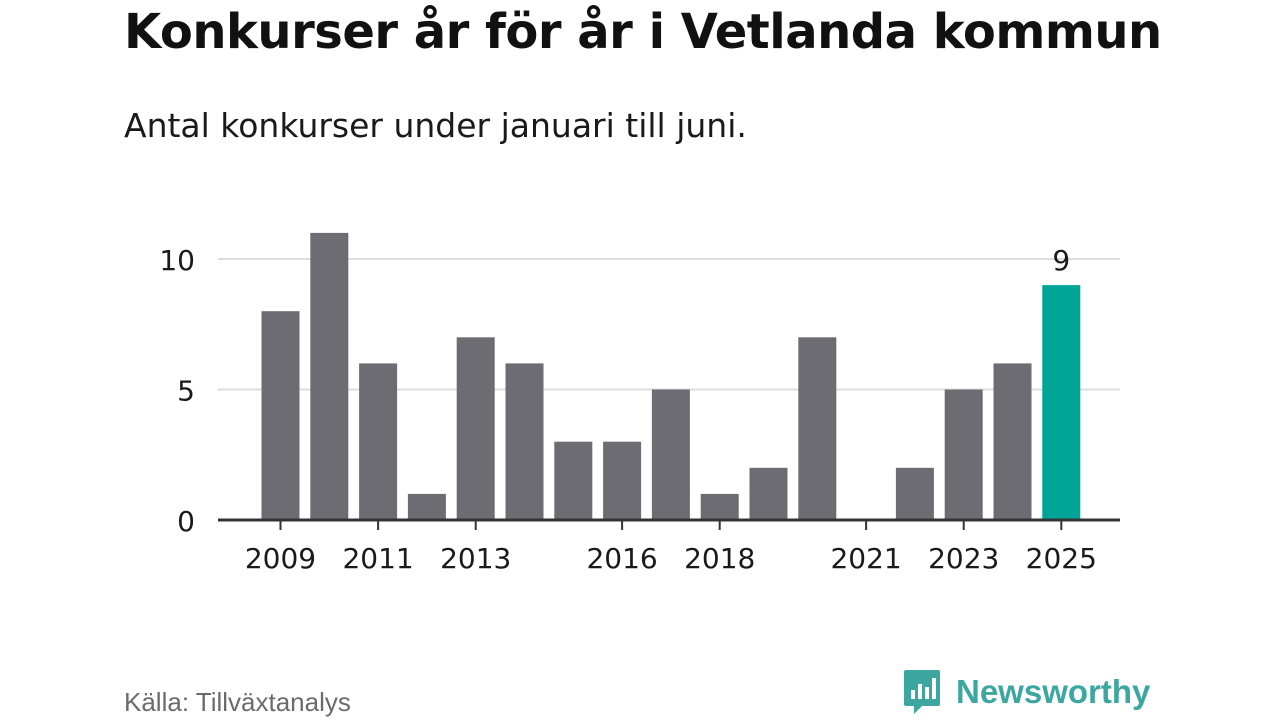  I want to click on bar-2009, so click(280, 415).